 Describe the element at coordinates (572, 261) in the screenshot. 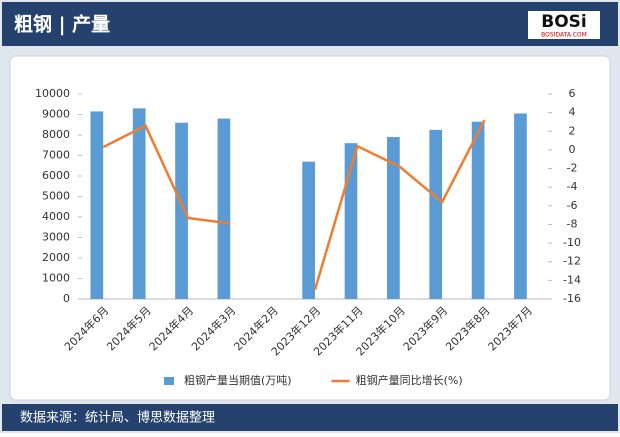

I see `y2-tick-label: -12` at that location.